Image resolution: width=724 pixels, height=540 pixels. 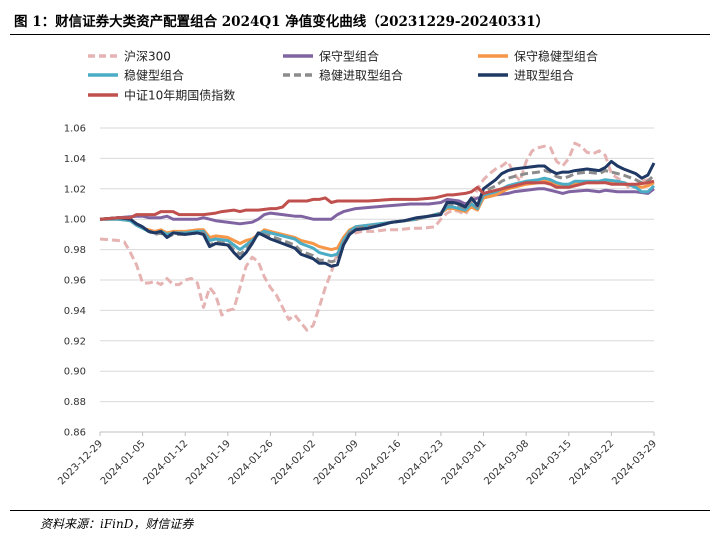 What do you see at coordinates (634, 462) in the screenshot?
I see `x-tick-label: 2024-03-29` at bounding box center [634, 462].